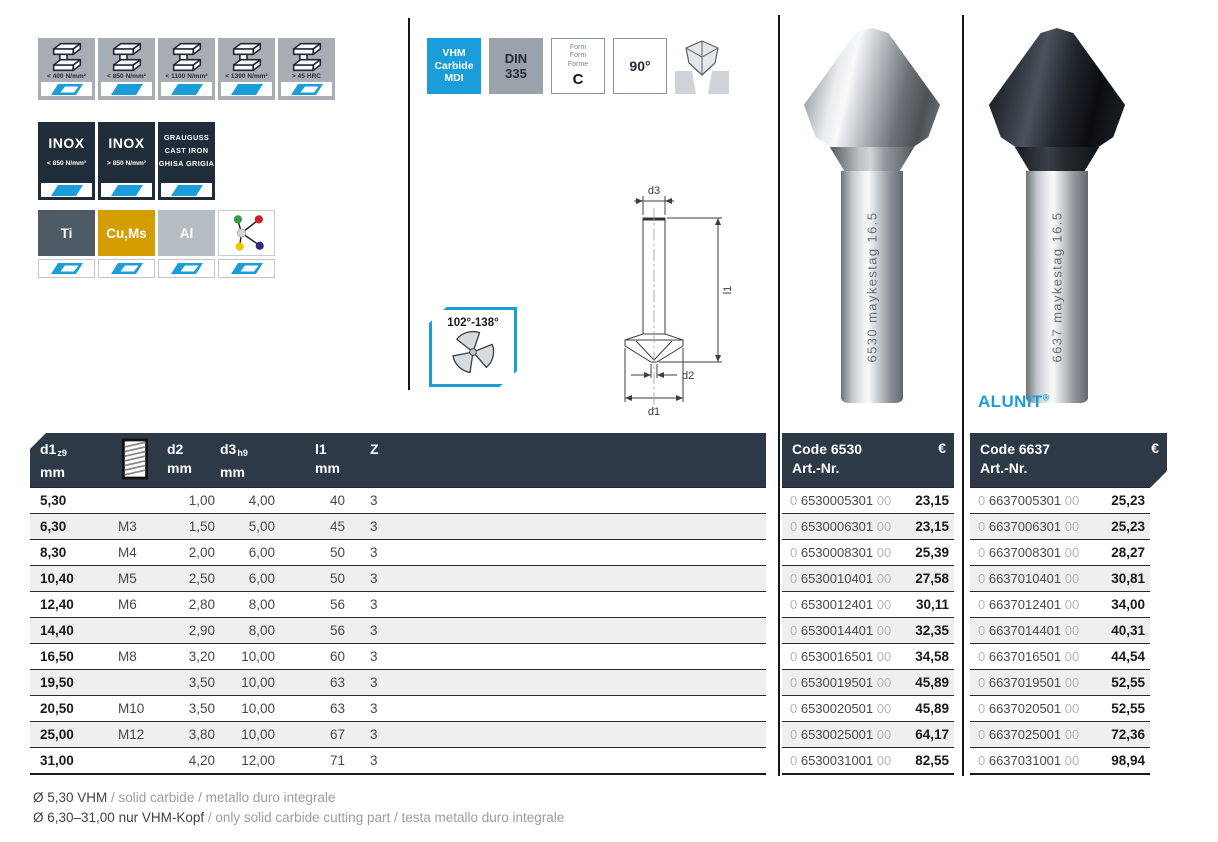  I want to click on article-number: 0 6530031001 00, so click(841, 760).